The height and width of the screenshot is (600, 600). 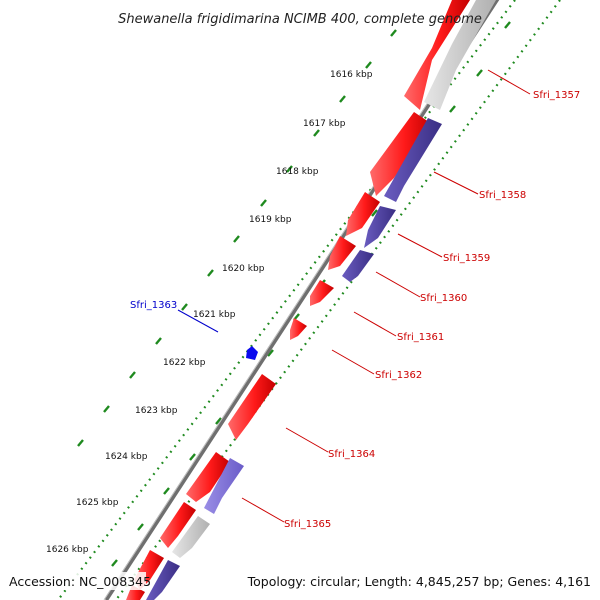 I want to click on gene-label-sfri-1359: Sfri_1359, so click(x=466, y=258).